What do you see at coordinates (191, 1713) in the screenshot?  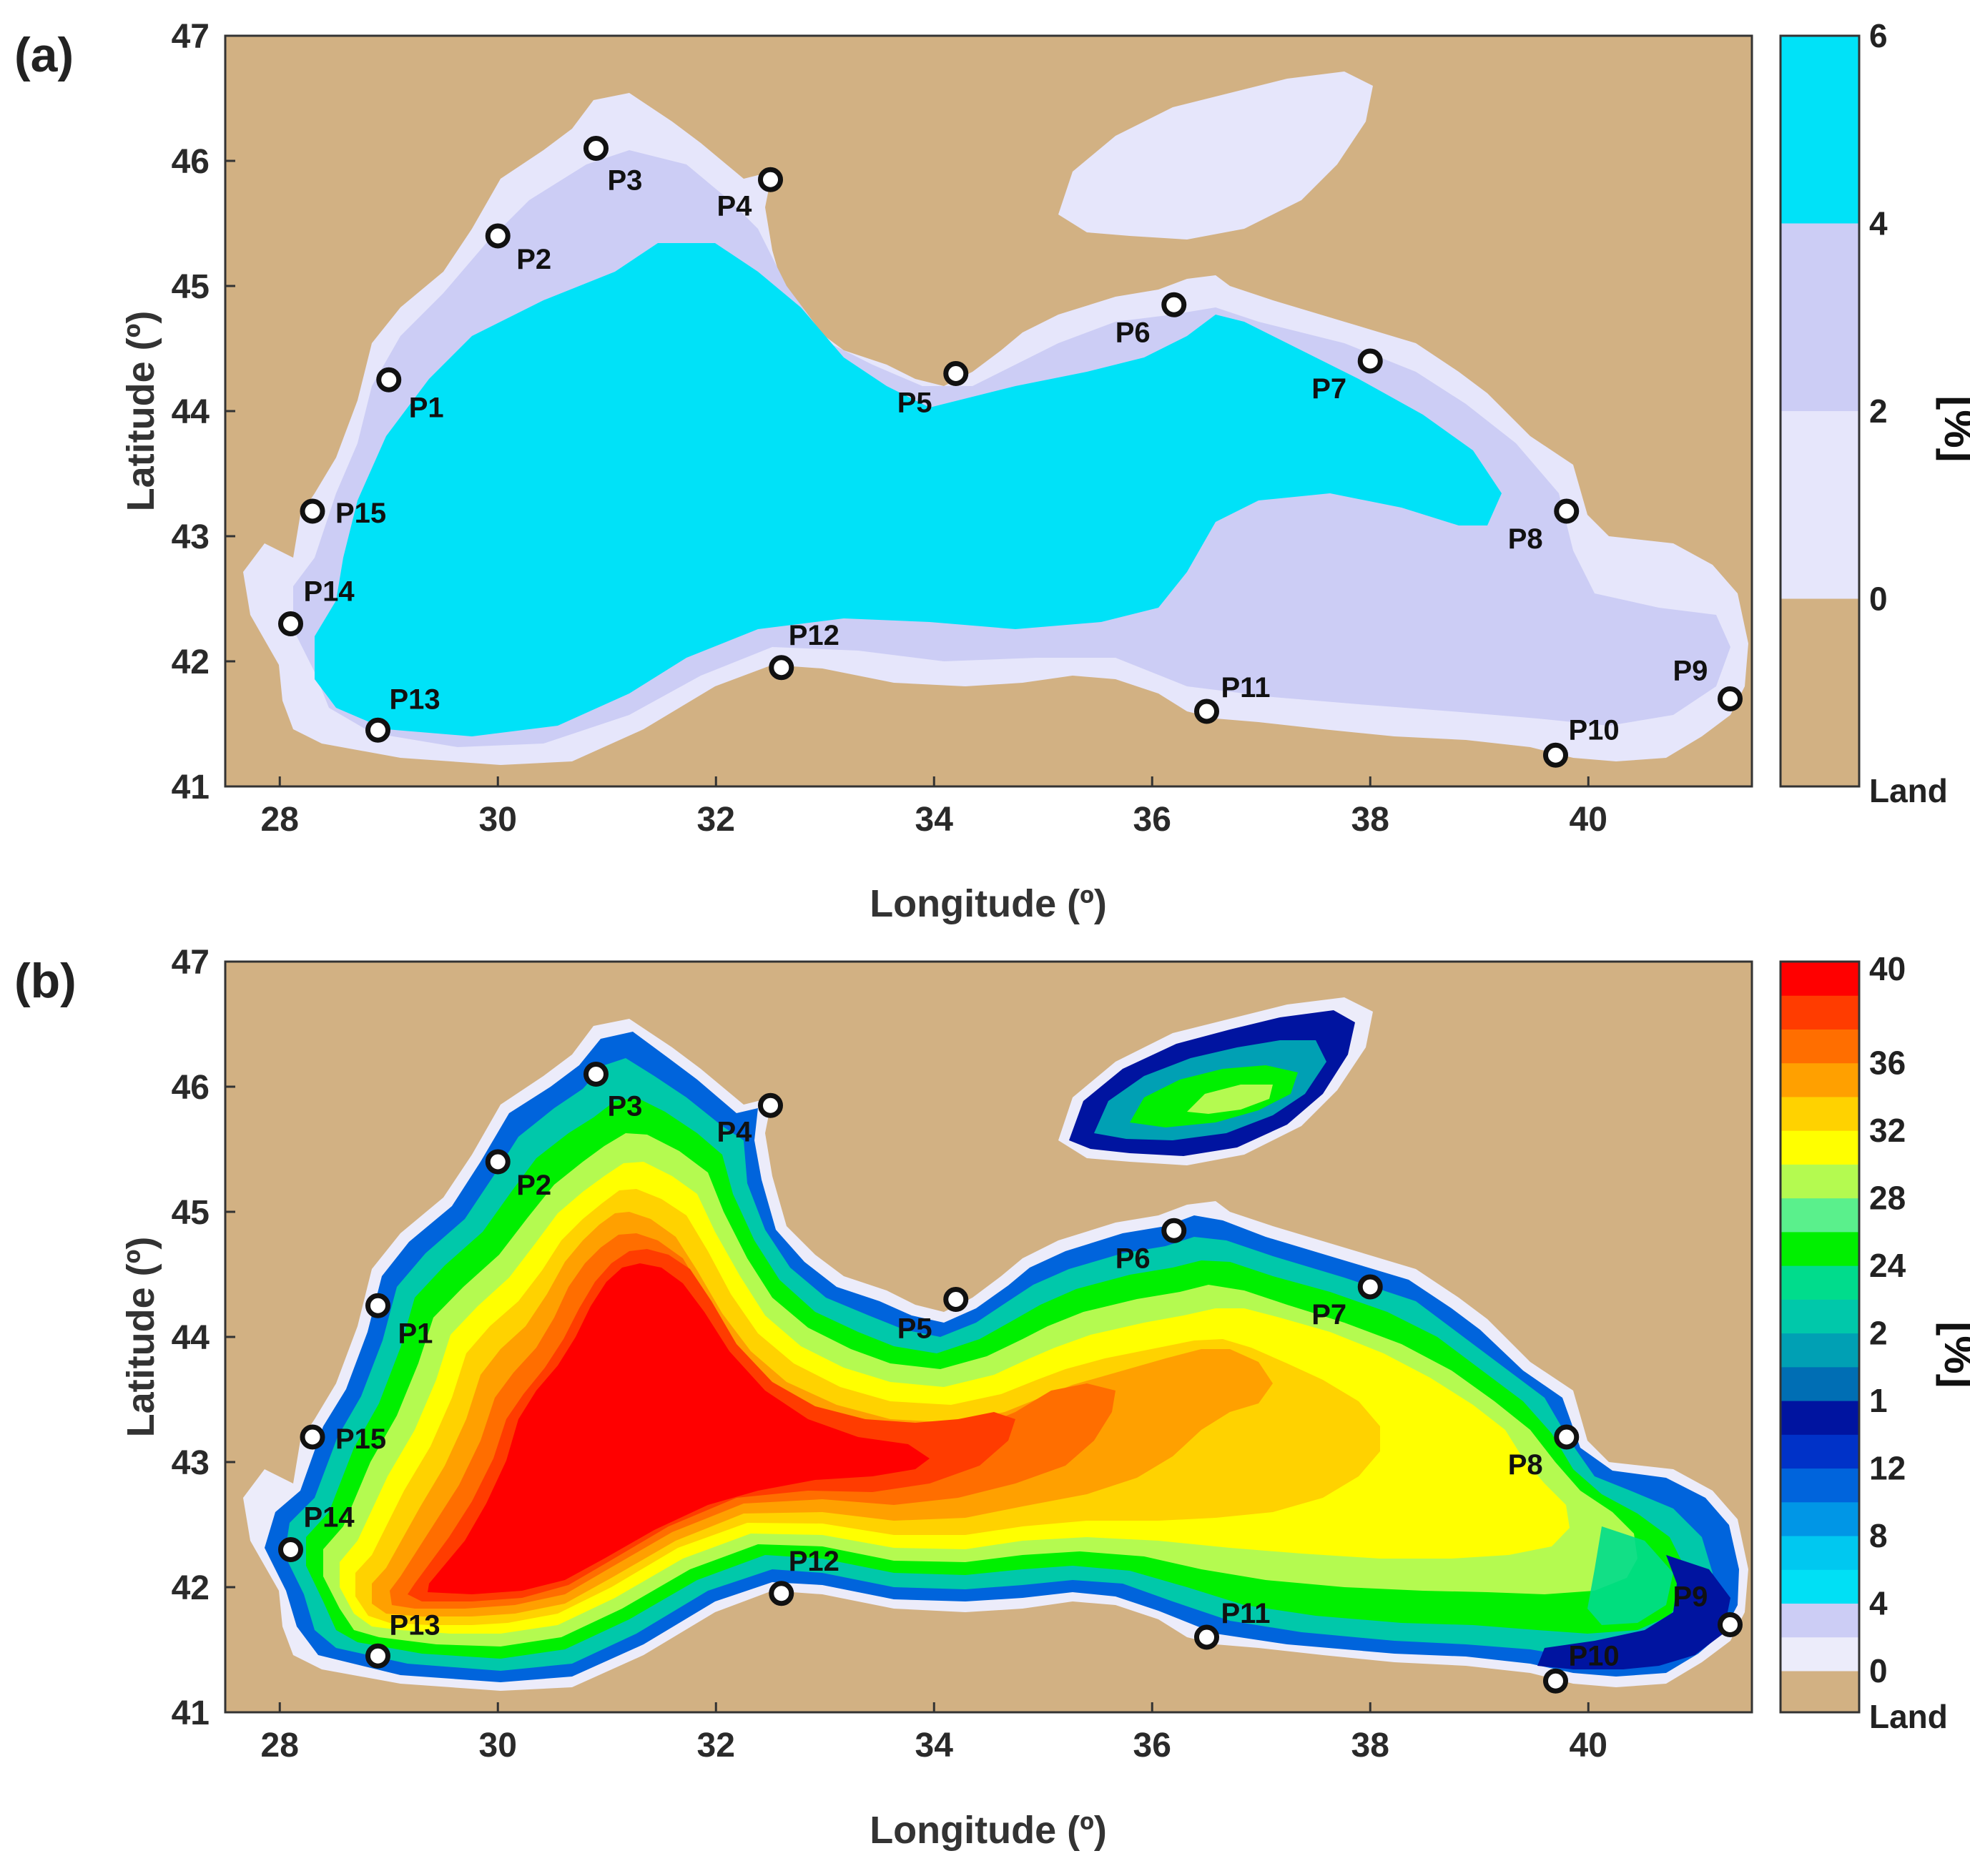 I see `y-tick-label: 41` at bounding box center [191, 1713].